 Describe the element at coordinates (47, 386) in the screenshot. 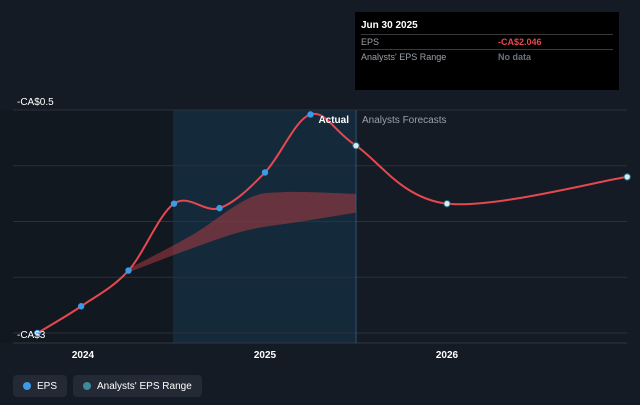

I see `legend-eps-label: EPS` at that location.